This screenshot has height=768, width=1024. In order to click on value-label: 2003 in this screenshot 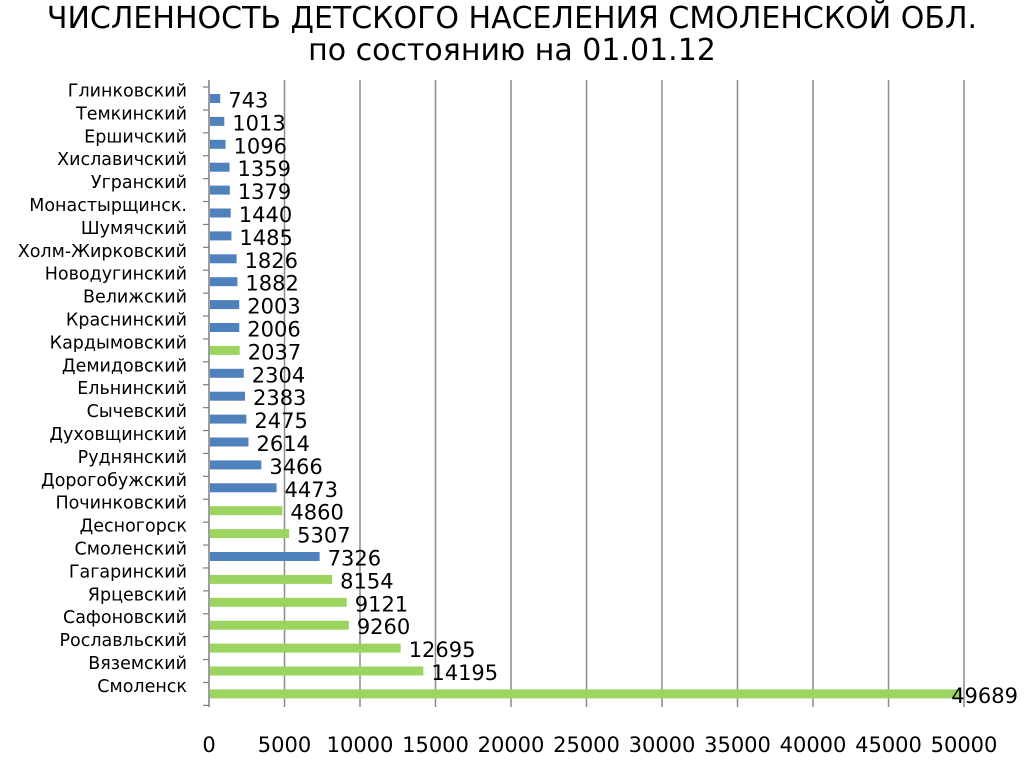, I will do `click(273, 307)`.